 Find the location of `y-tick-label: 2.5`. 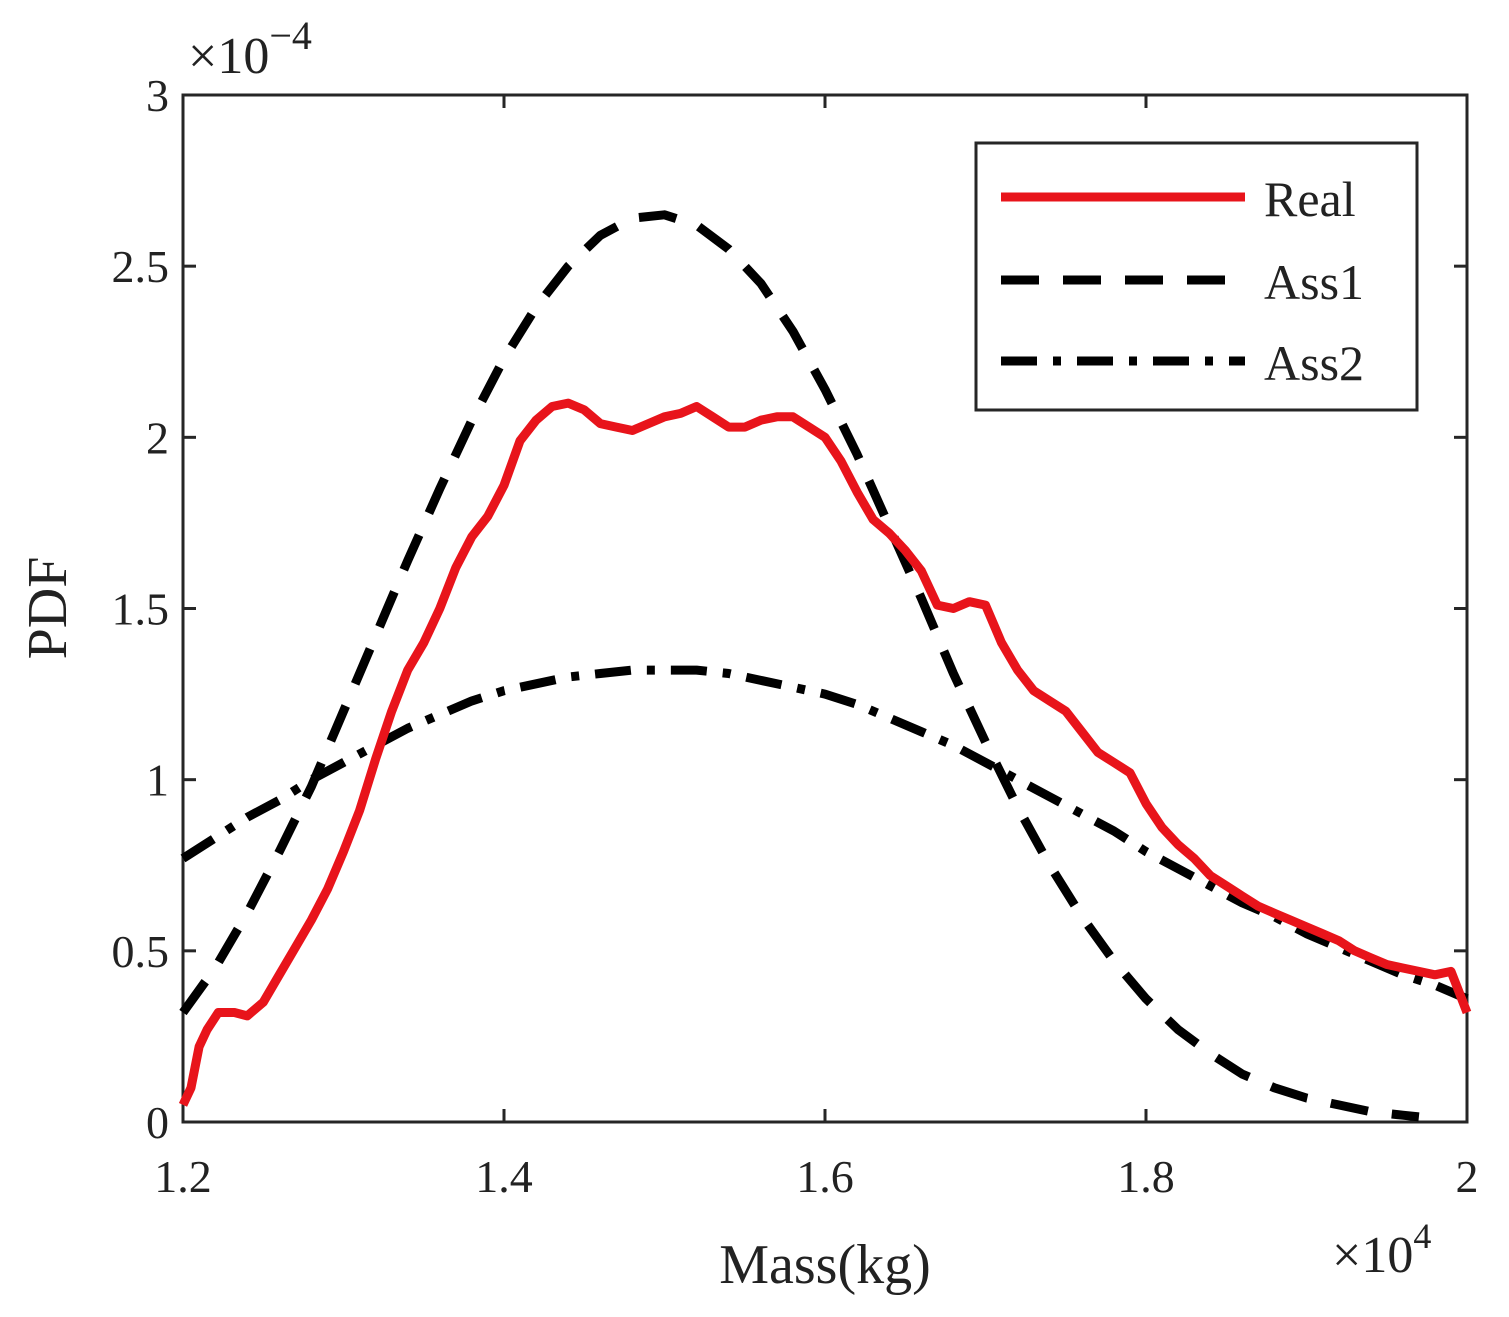

y-tick-label: 2.5 is located at coordinates (141, 266).